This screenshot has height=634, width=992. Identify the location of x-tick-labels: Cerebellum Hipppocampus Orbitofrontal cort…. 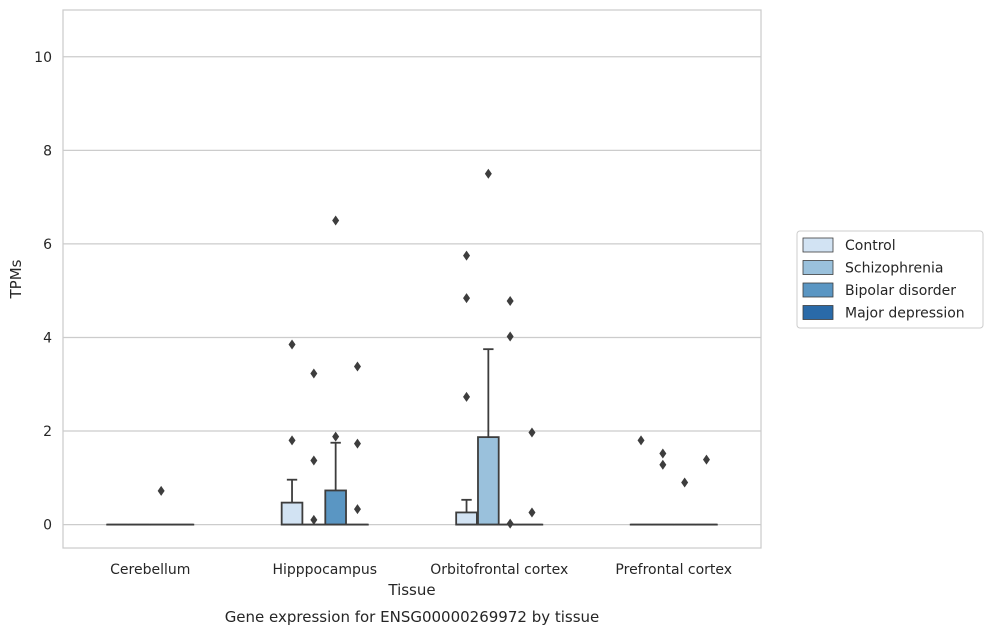
(421, 570).